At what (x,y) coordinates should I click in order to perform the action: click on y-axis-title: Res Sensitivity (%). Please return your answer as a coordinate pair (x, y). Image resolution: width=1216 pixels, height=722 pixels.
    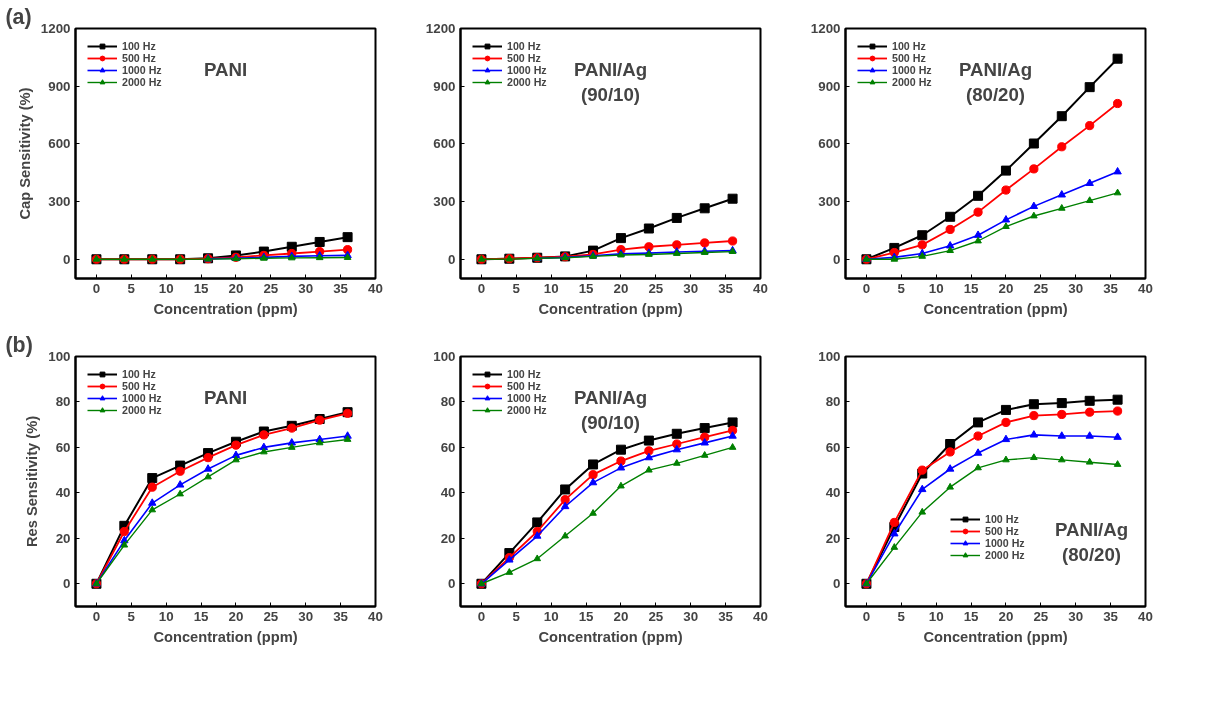
    Looking at the image, I should click on (32, 481).